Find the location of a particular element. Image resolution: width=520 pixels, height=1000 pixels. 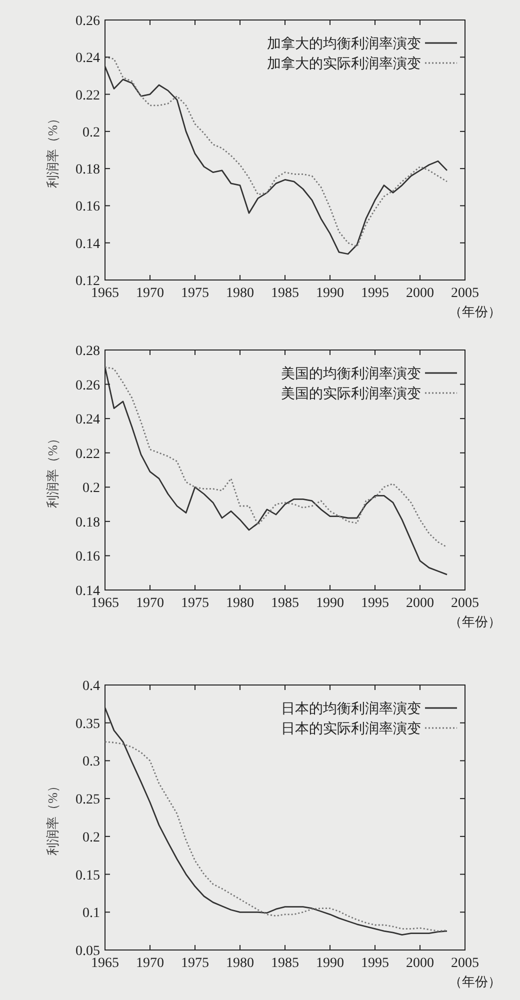

y-tick-label: 0.4 is located at coordinates (91, 686).